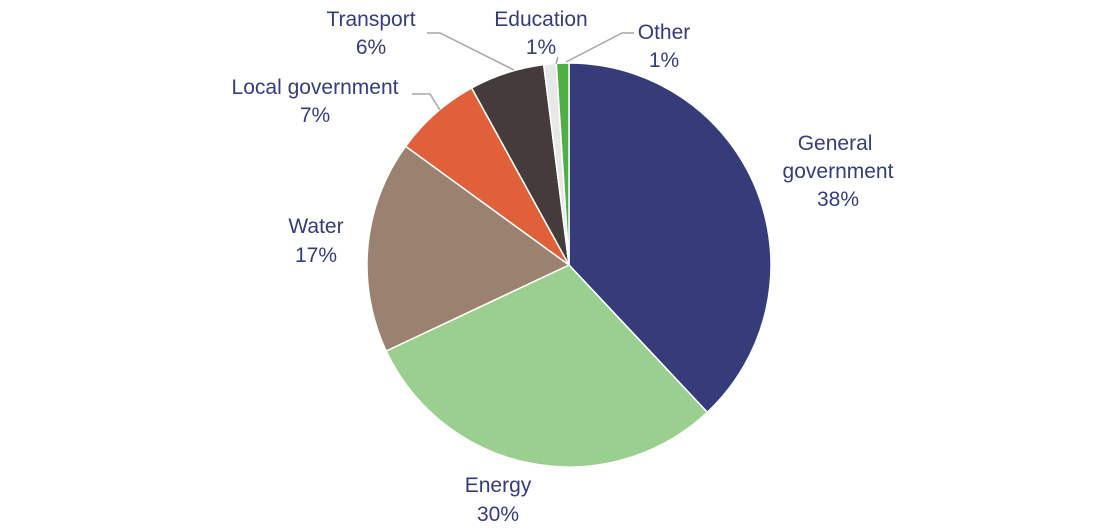  What do you see at coordinates (557, 60) in the screenshot?
I see `leader-line-education` at bounding box center [557, 60].